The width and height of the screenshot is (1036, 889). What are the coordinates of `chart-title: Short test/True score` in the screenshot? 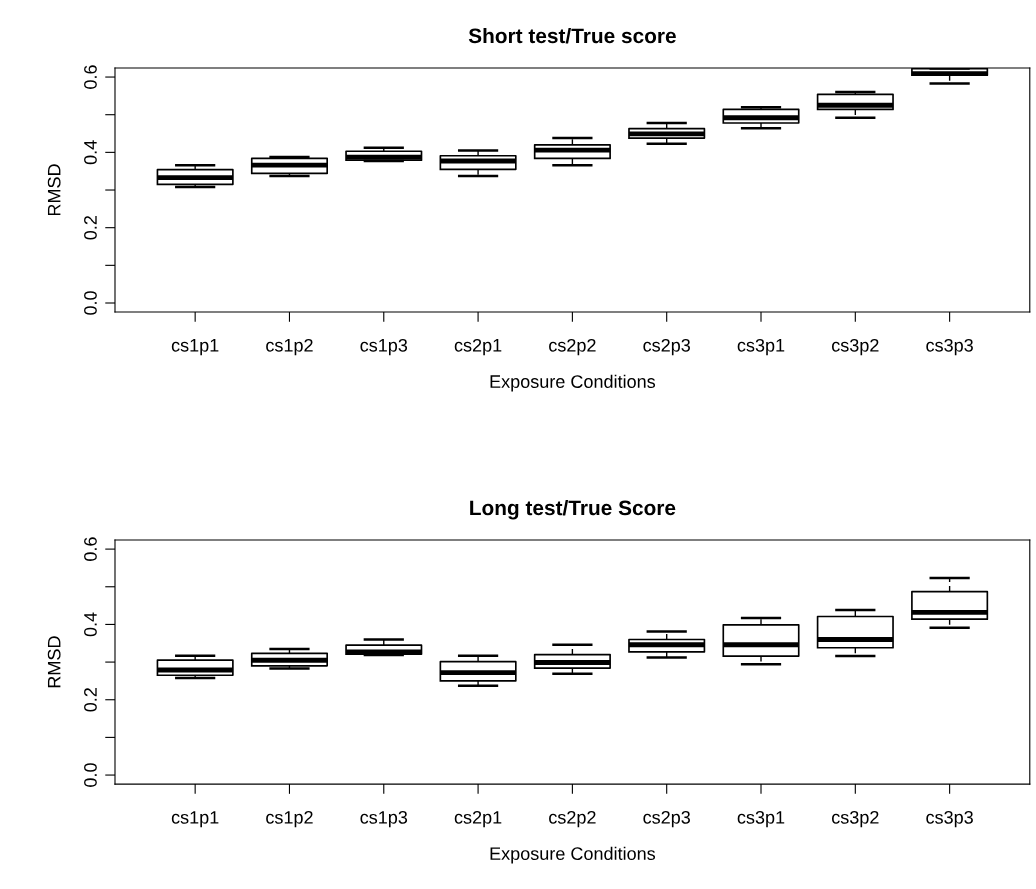 It's located at (572, 35).